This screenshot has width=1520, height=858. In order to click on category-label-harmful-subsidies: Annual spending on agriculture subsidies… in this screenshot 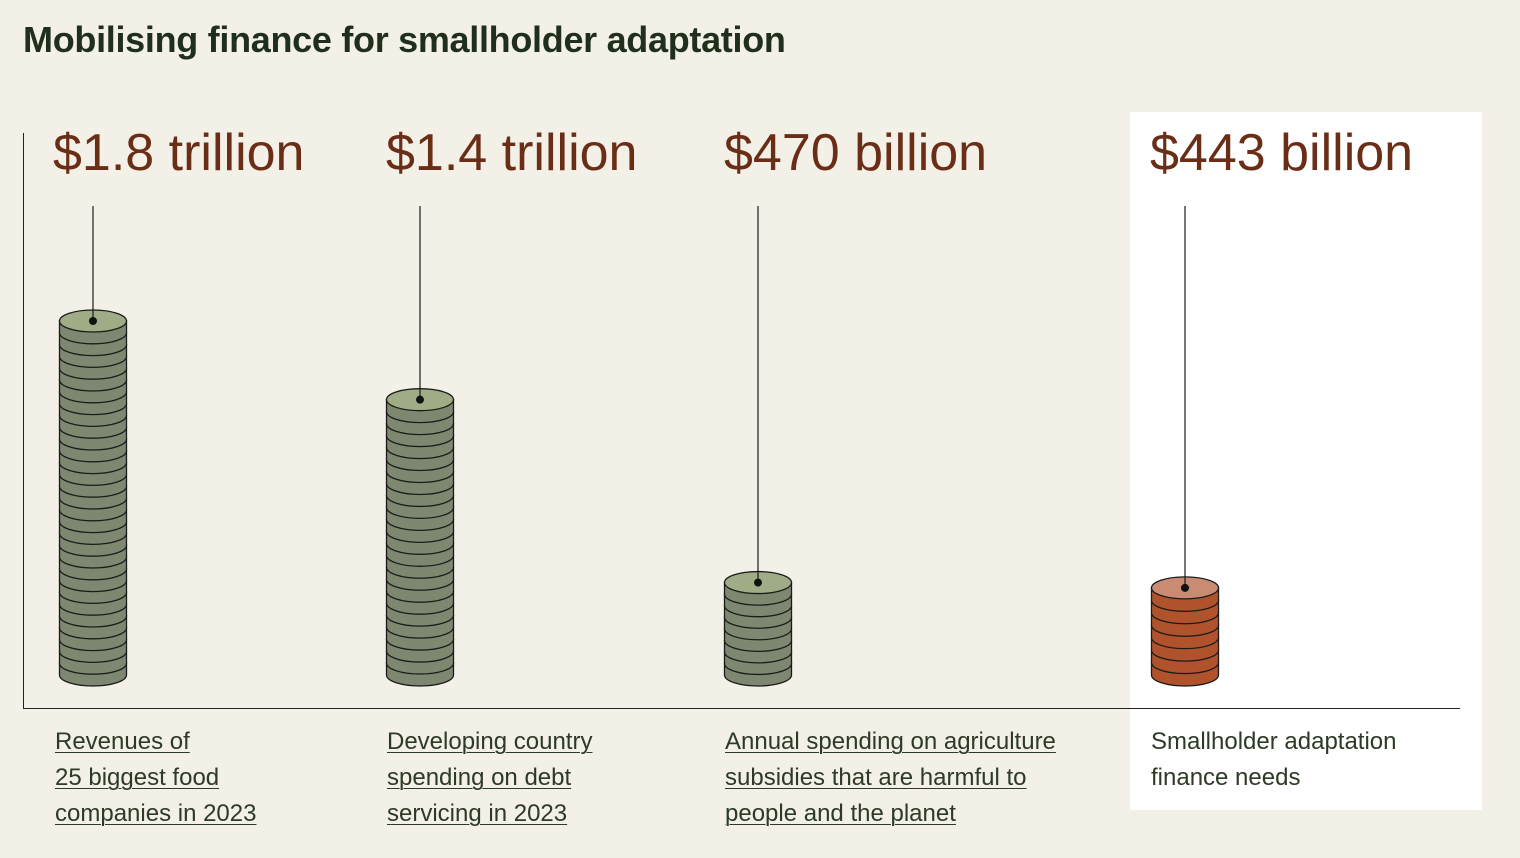, I will do `click(915, 778)`.